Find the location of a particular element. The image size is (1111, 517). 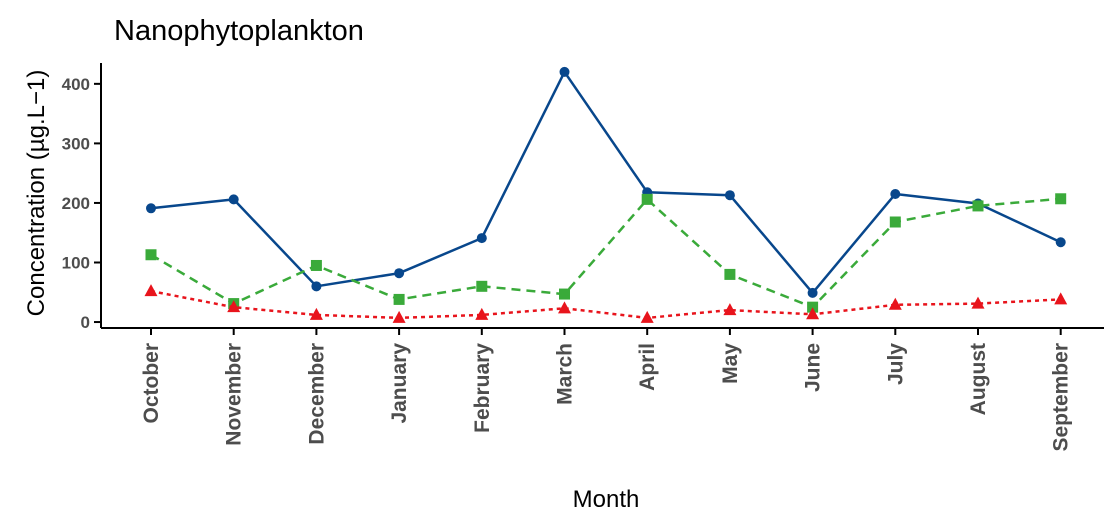

x-tick-label: December is located at coordinates (316, 394).